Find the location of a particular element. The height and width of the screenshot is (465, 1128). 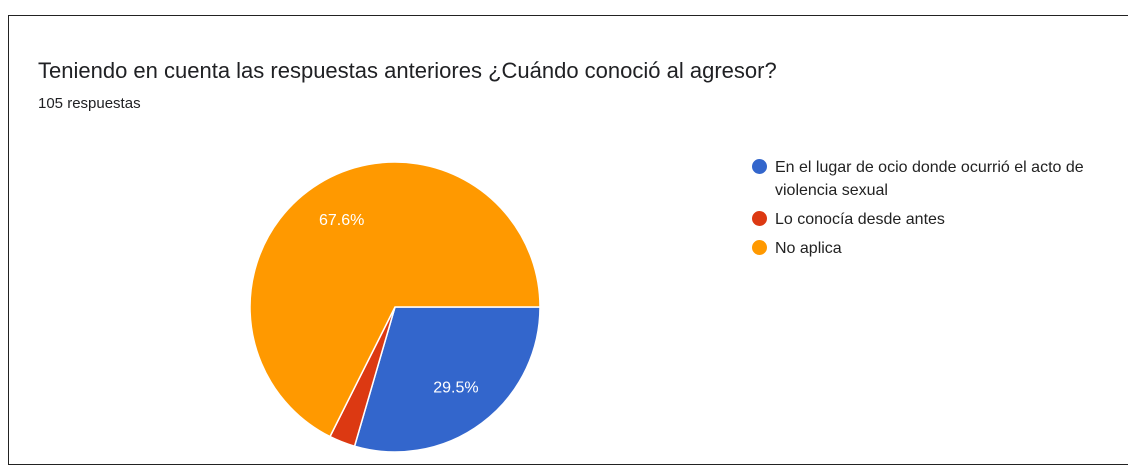

chart-subtitle: 105 respuestas is located at coordinates (89, 103).